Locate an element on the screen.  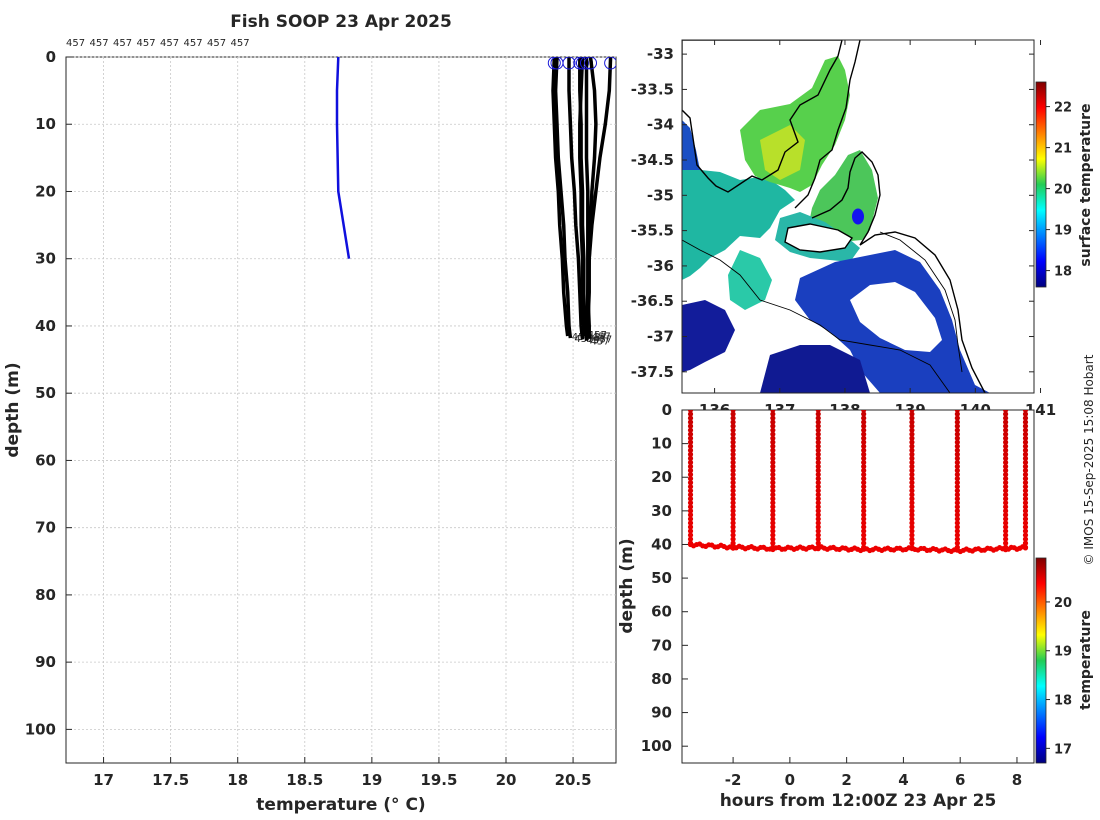
section-y-tick-label: 60 is located at coordinates (661, 612).